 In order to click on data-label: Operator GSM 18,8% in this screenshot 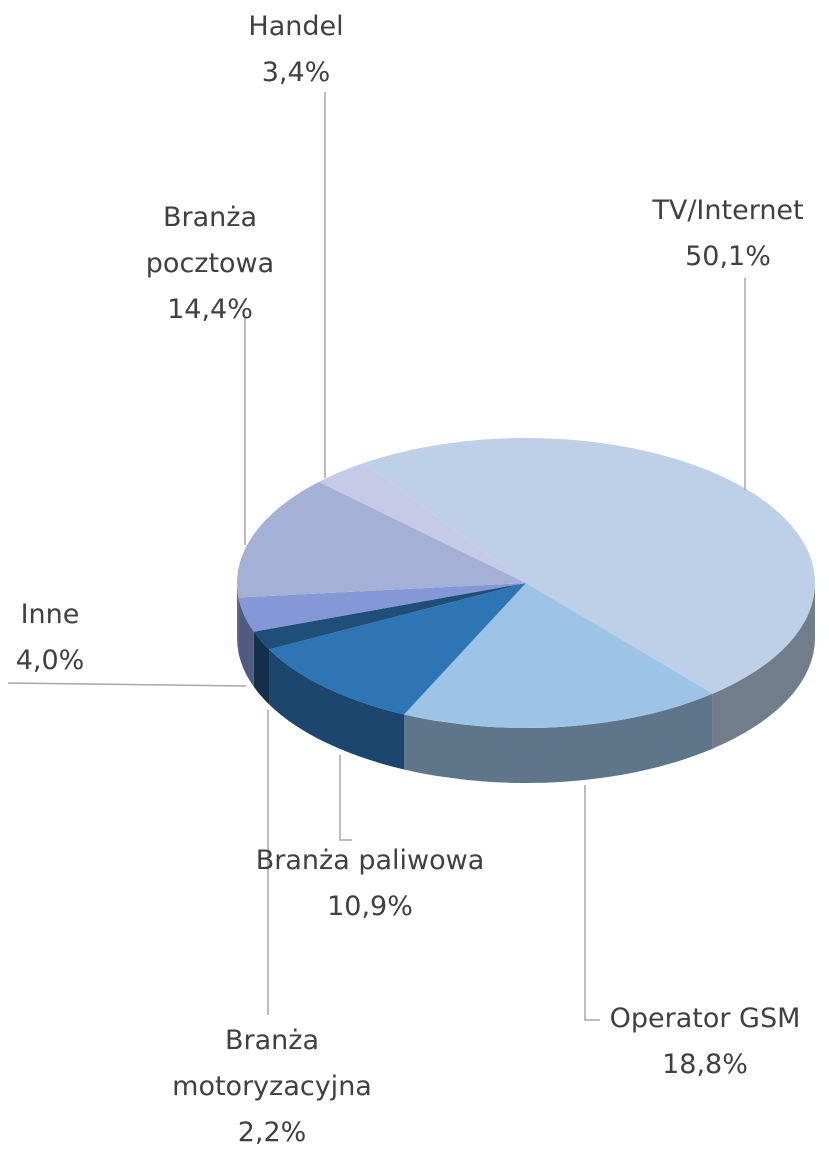, I will do `click(687, 1042)`.